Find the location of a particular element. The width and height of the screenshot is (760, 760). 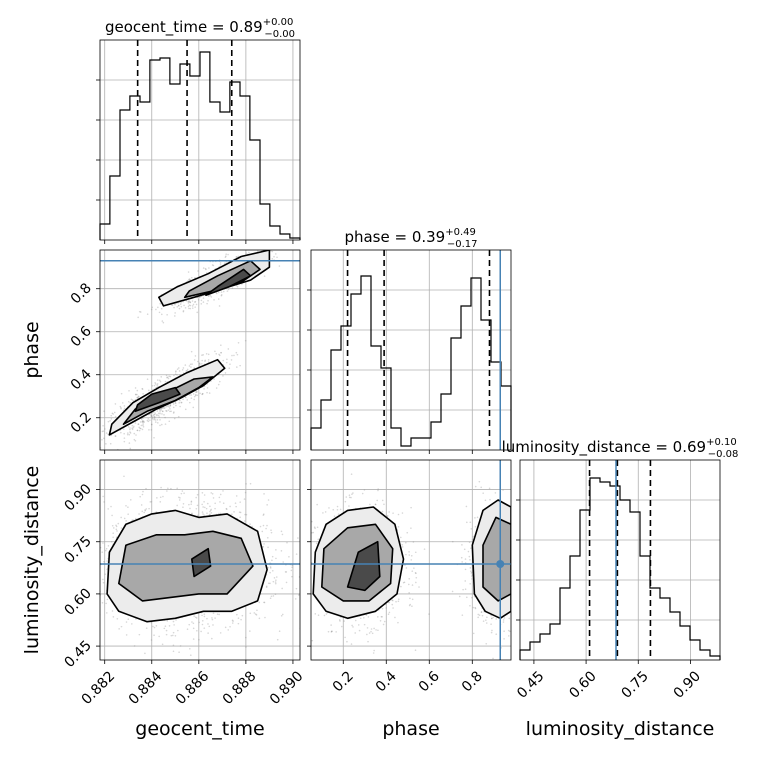

x-tick-label: 0.888 is located at coordinates (240, 688).